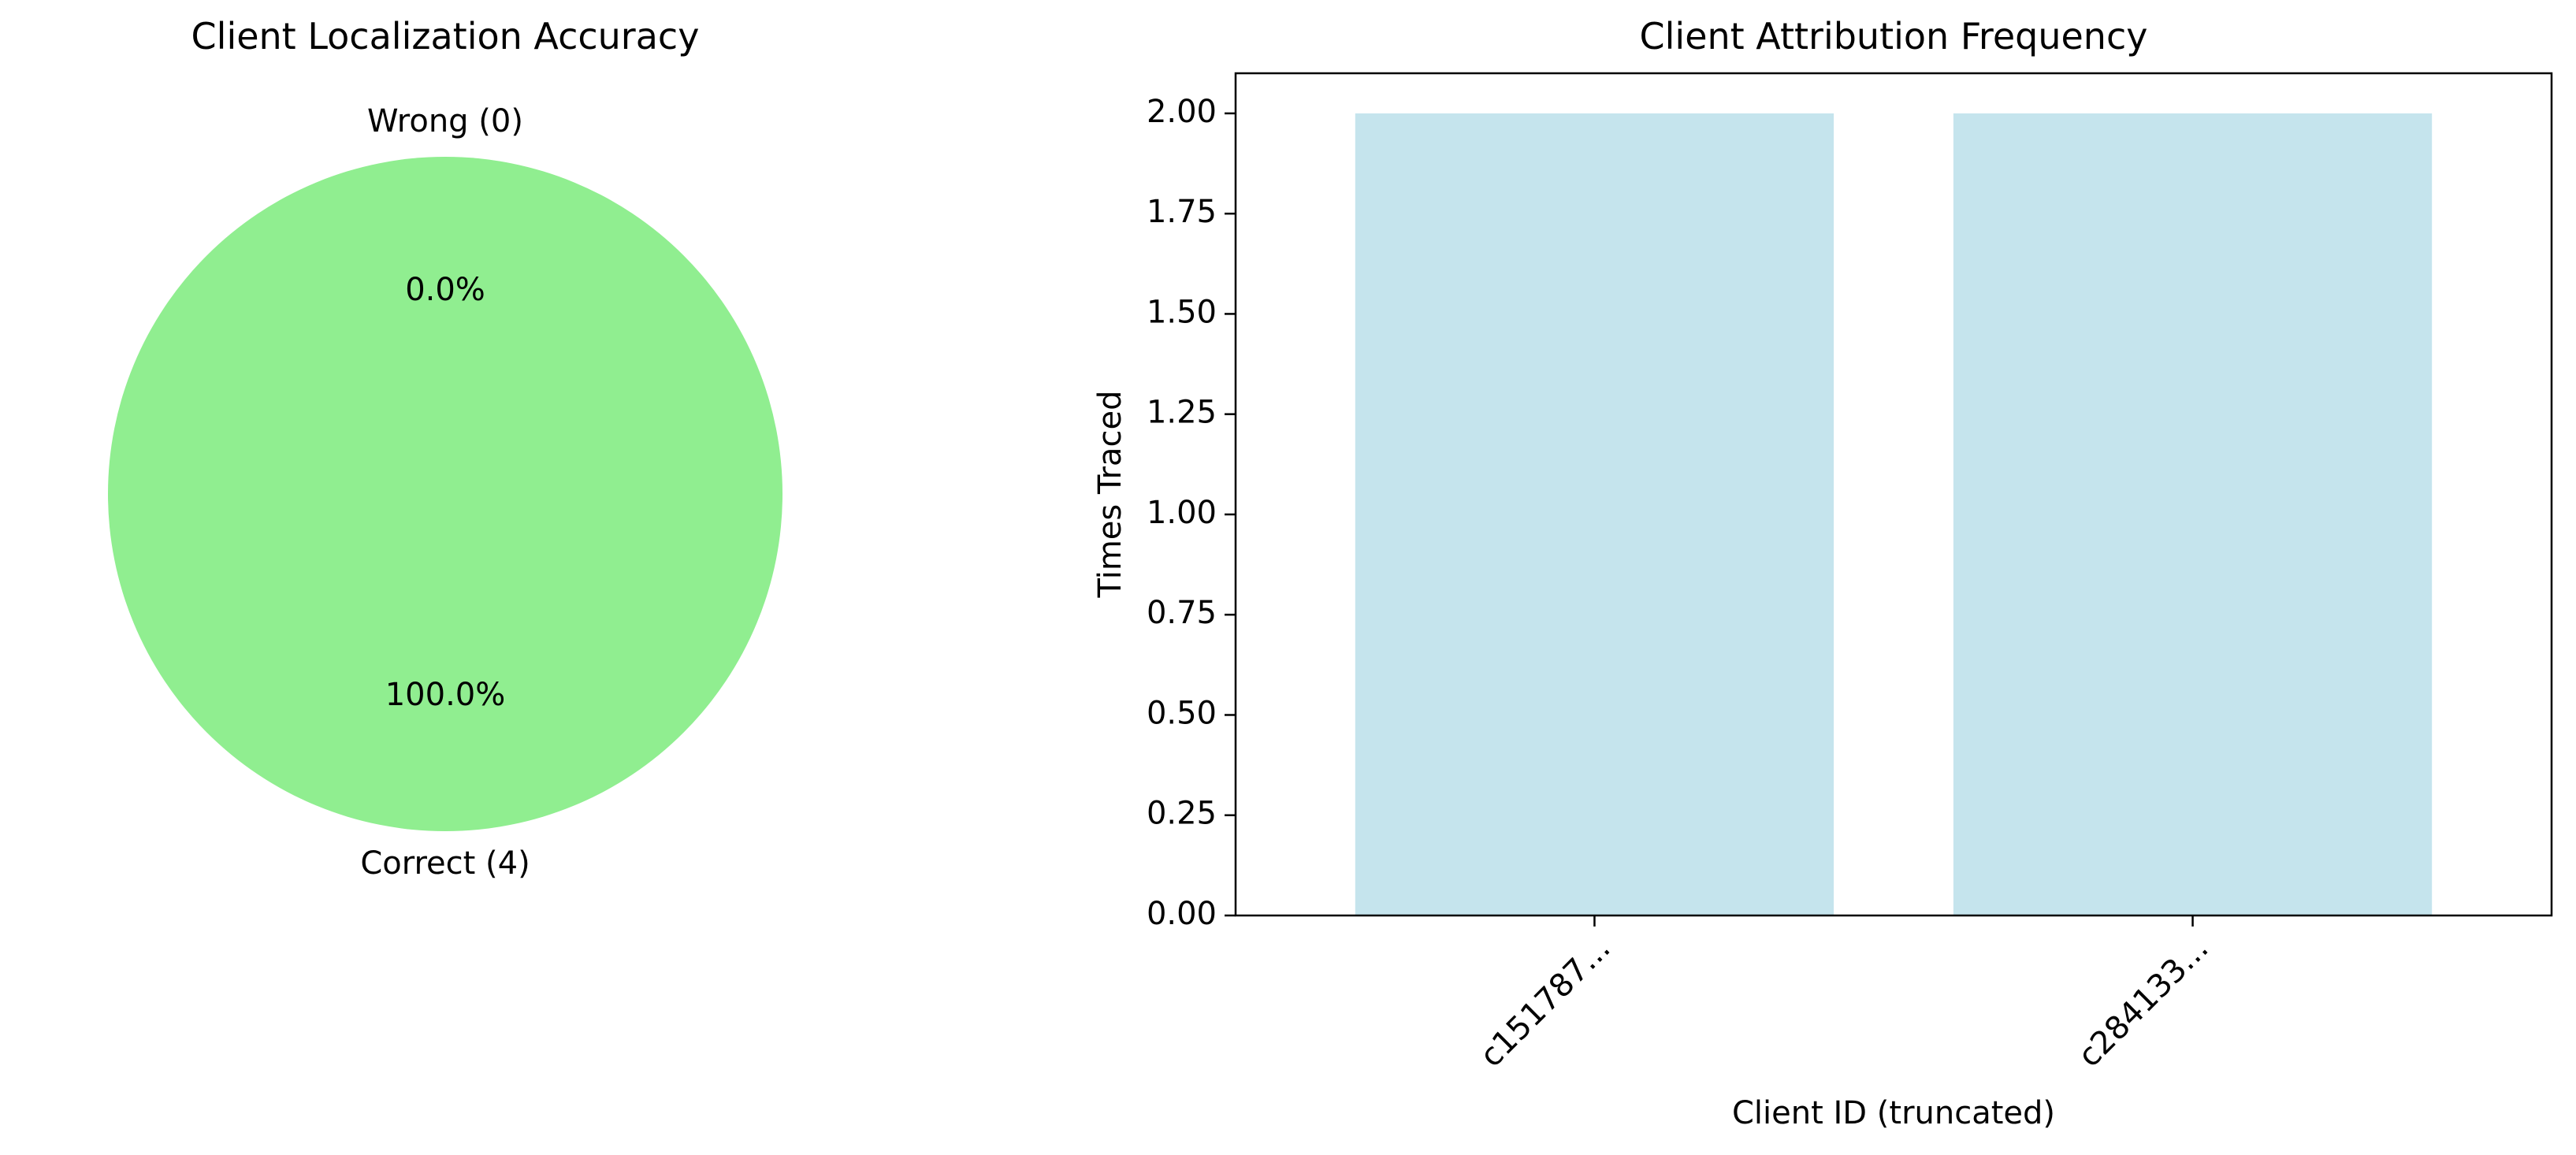  What do you see at coordinates (1182, 513) in the screenshot?
I see `y-tick-label: 1.00` at bounding box center [1182, 513].